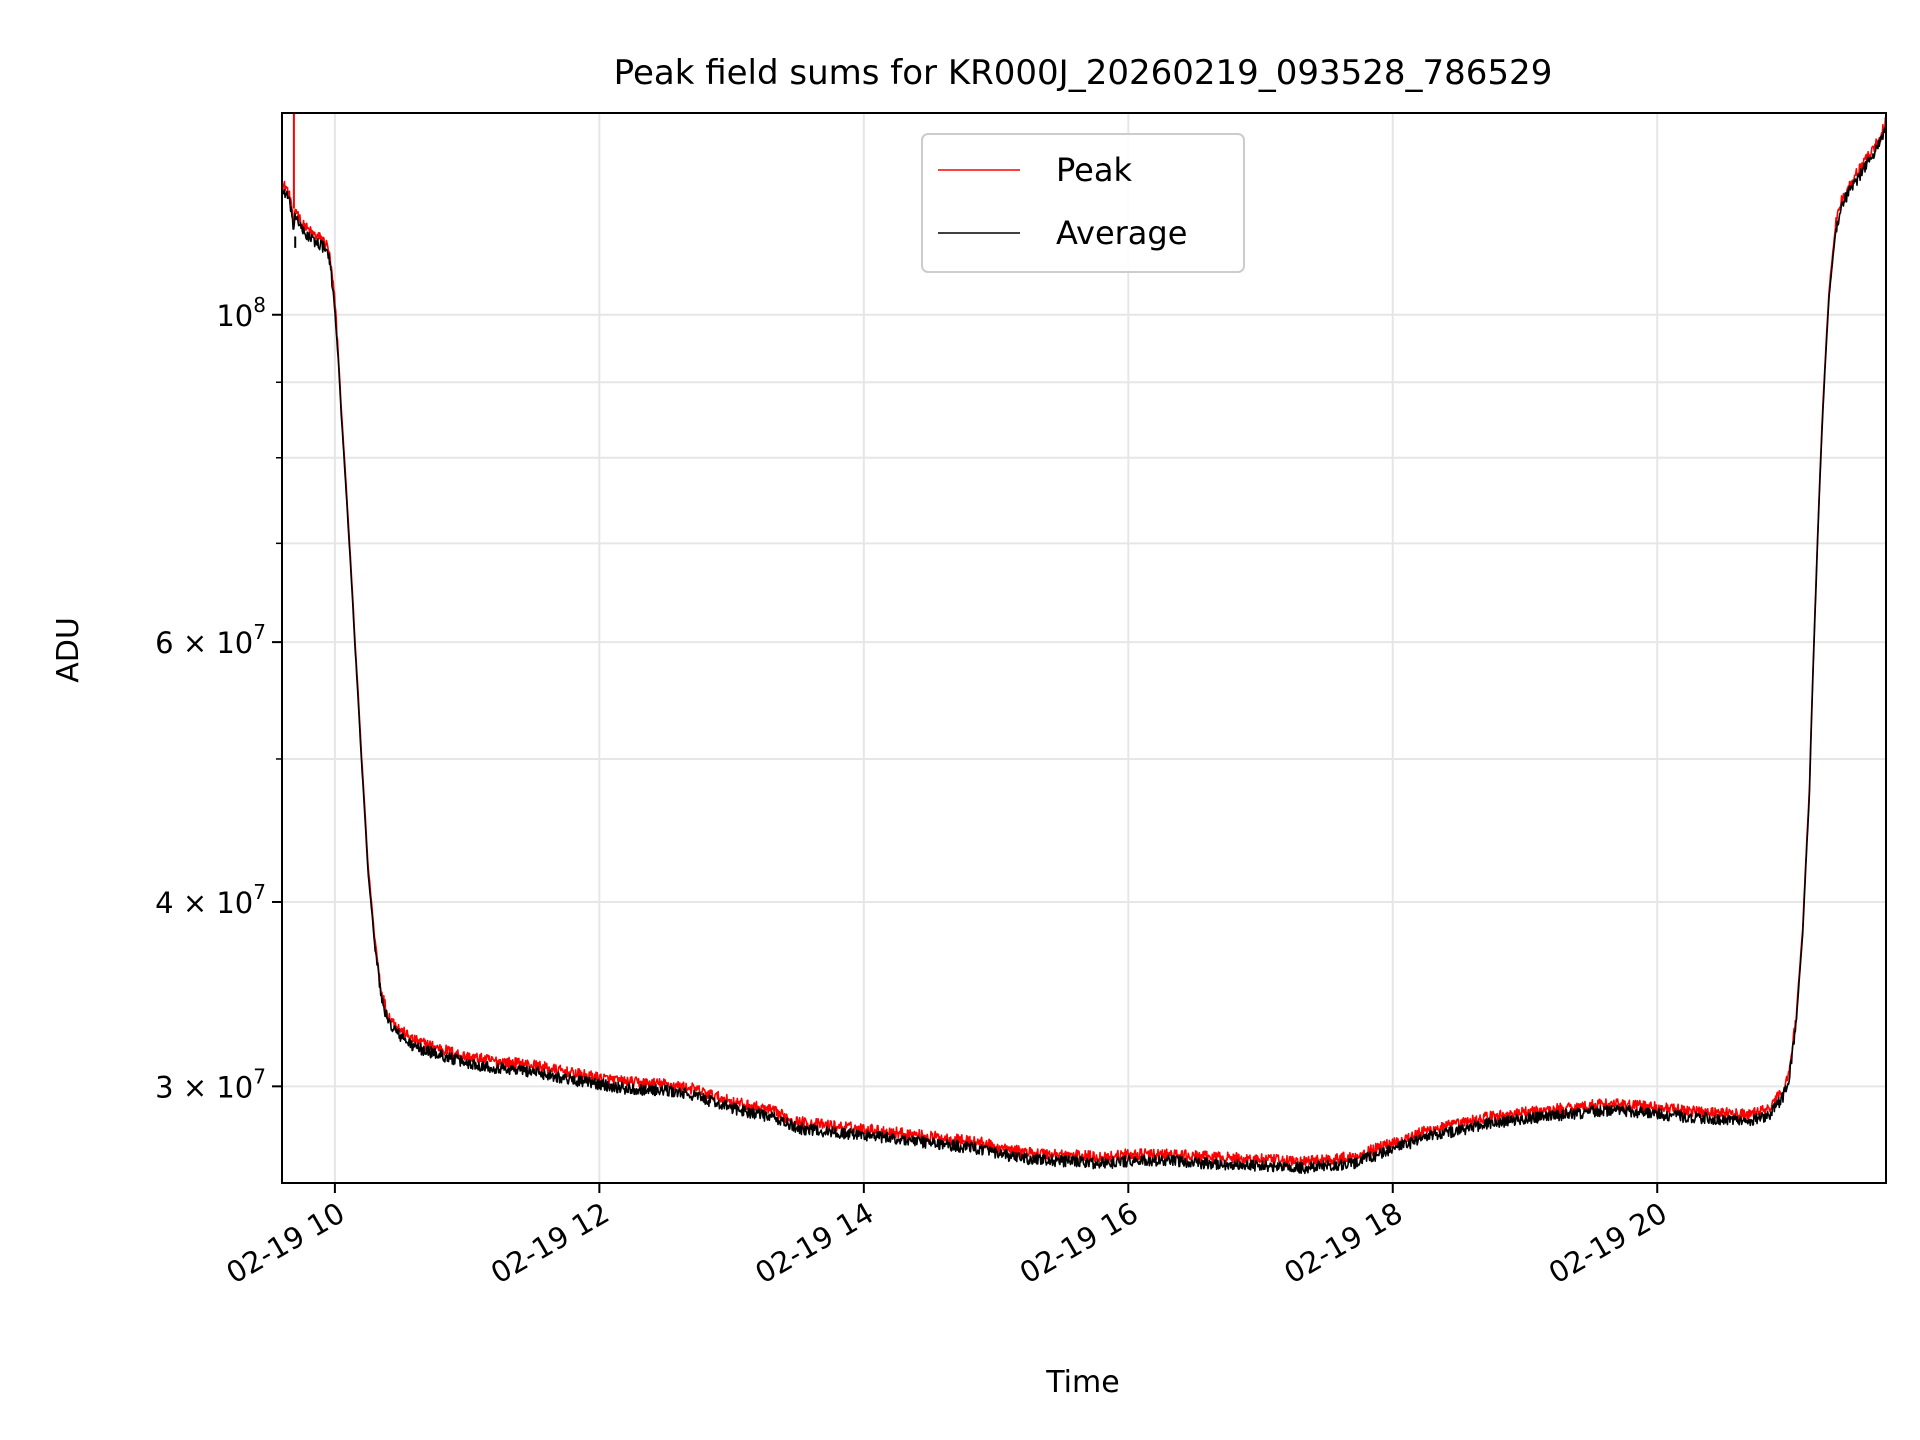 The width and height of the screenshot is (1920, 1440). I want to click on legend: Peak Average, so click(1083, 203).